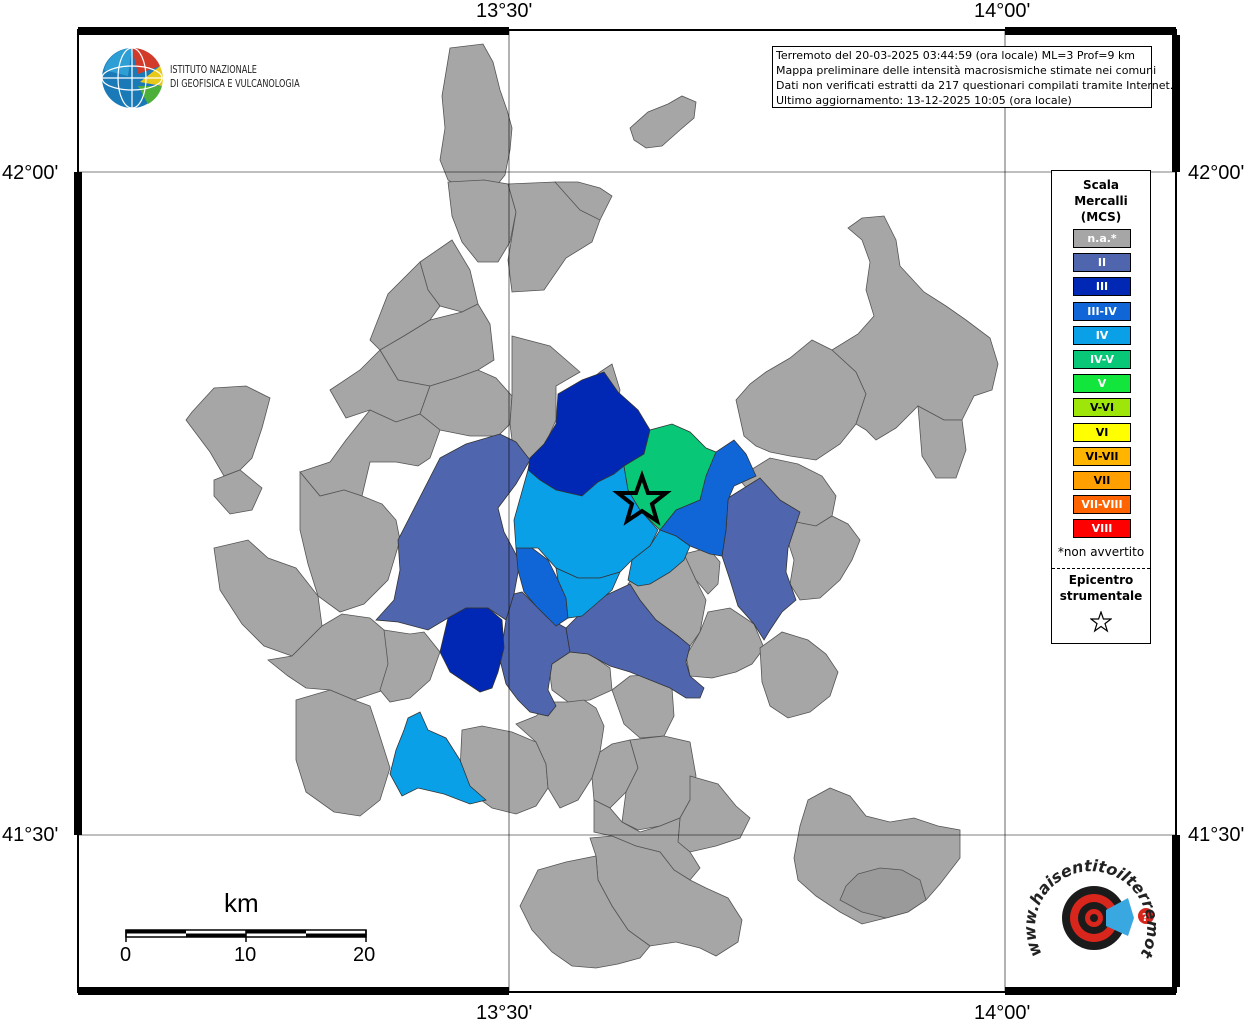 This screenshot has width=1254, height=1025. What do you see at coordinates (1102, 287) in the screenshot?
I see `legend-item: III` at bounding box center [1102, 287].